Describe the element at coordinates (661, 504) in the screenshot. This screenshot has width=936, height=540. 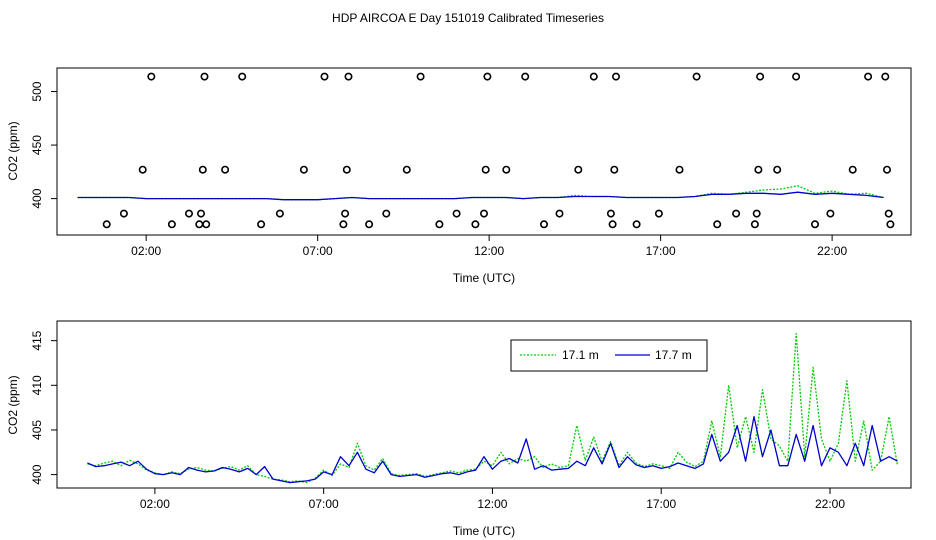
I see `bottom-x-tick-label-3: 17:00` at that location.